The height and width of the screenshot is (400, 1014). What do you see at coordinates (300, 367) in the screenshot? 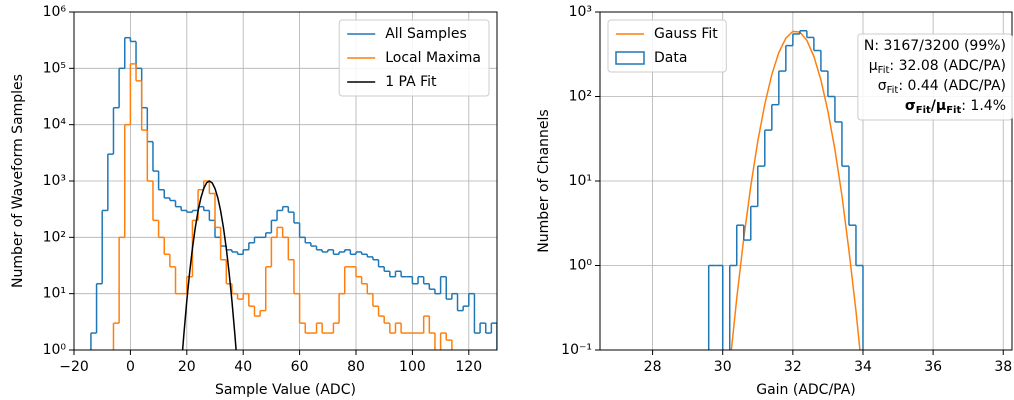
I see `x-tick-label: 60` at bounding box center [300, 367].